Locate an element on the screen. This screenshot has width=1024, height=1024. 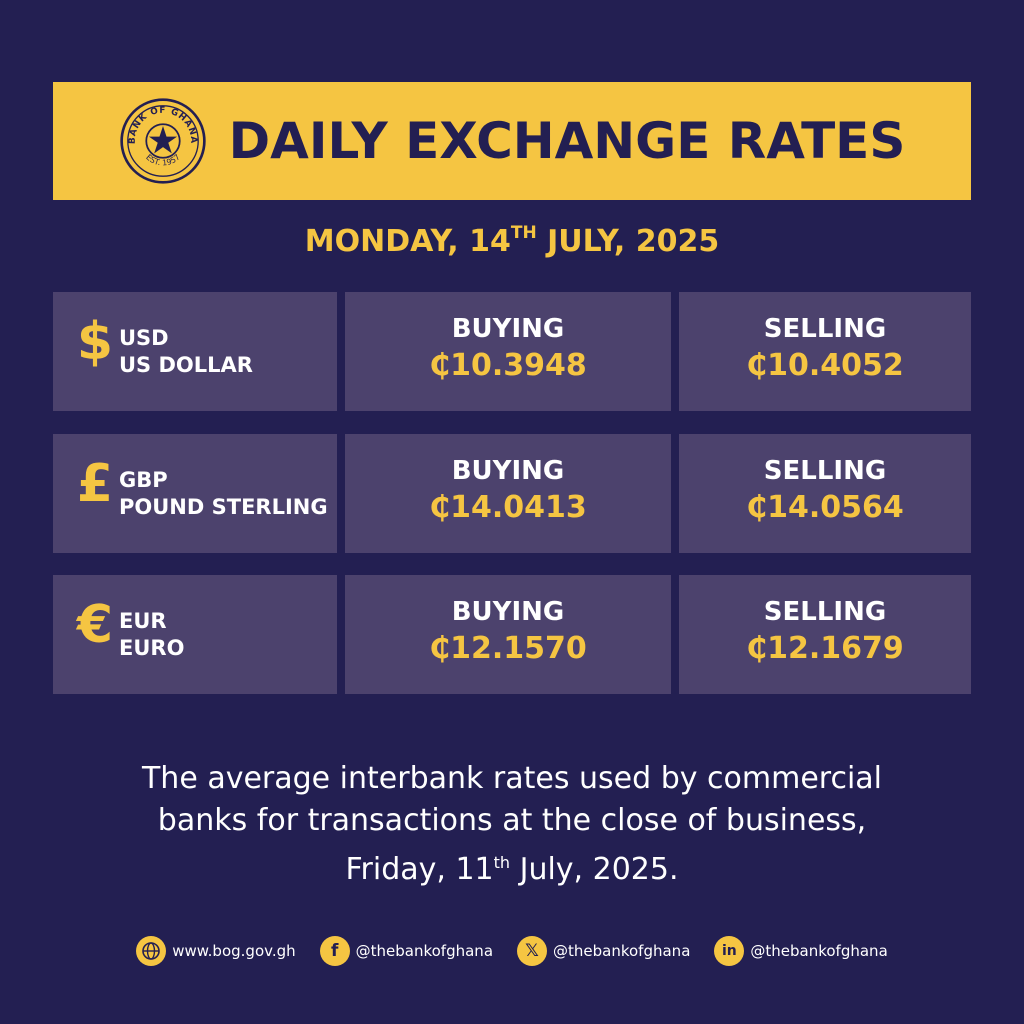
buying-rate: ₵14.0413 is located at coordinates (508, 507).